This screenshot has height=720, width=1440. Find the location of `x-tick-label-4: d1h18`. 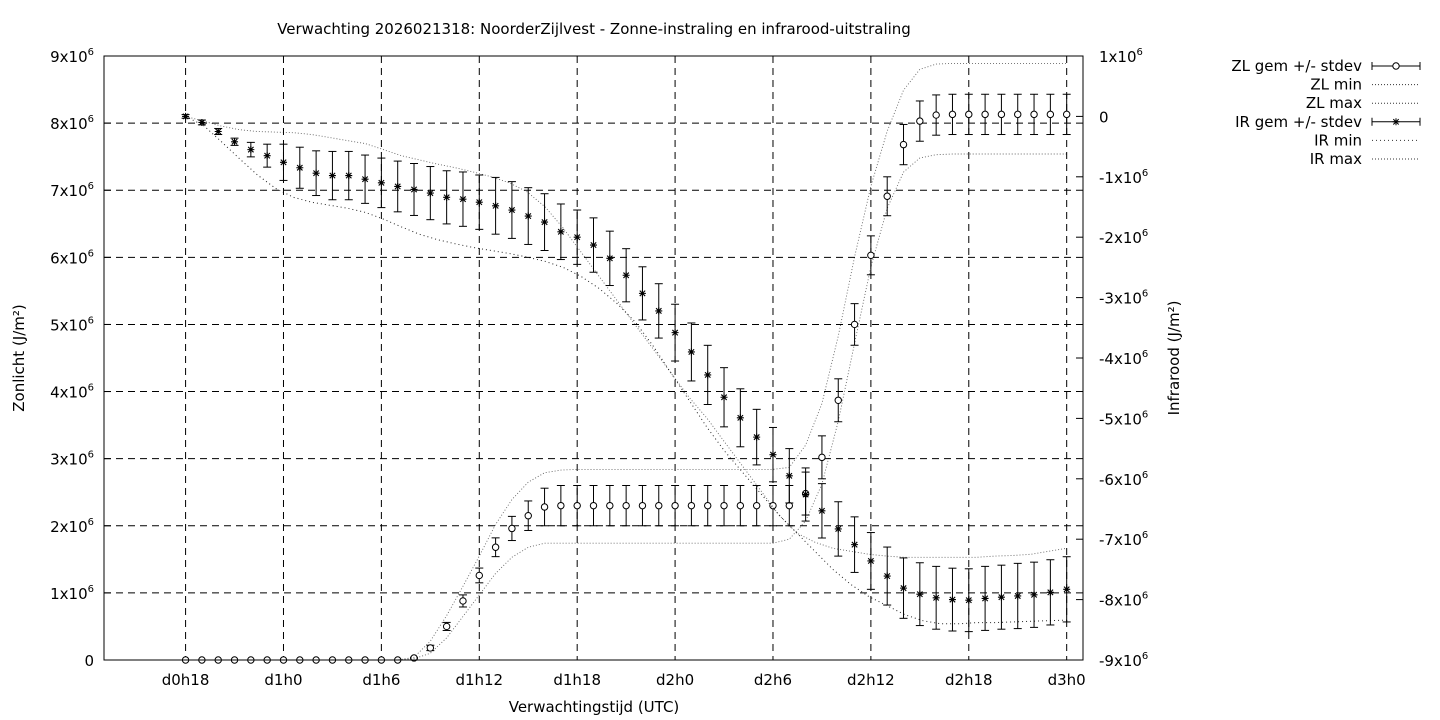

x-tick-label-4: d1h18 is located at coordinates (577, 680).